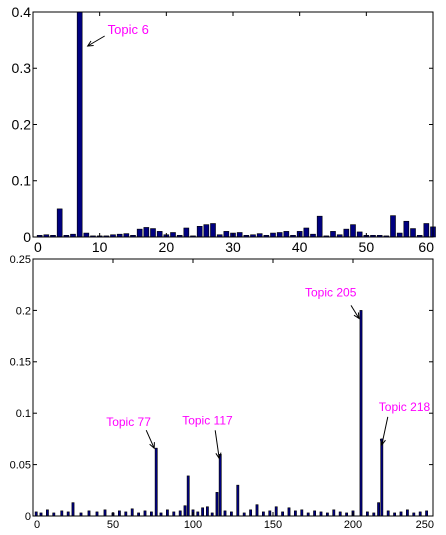  What do you see at coordinates (425, 525) in the screenshot?
I see `x-tick-label: 250` at bounding box center [425, 525].